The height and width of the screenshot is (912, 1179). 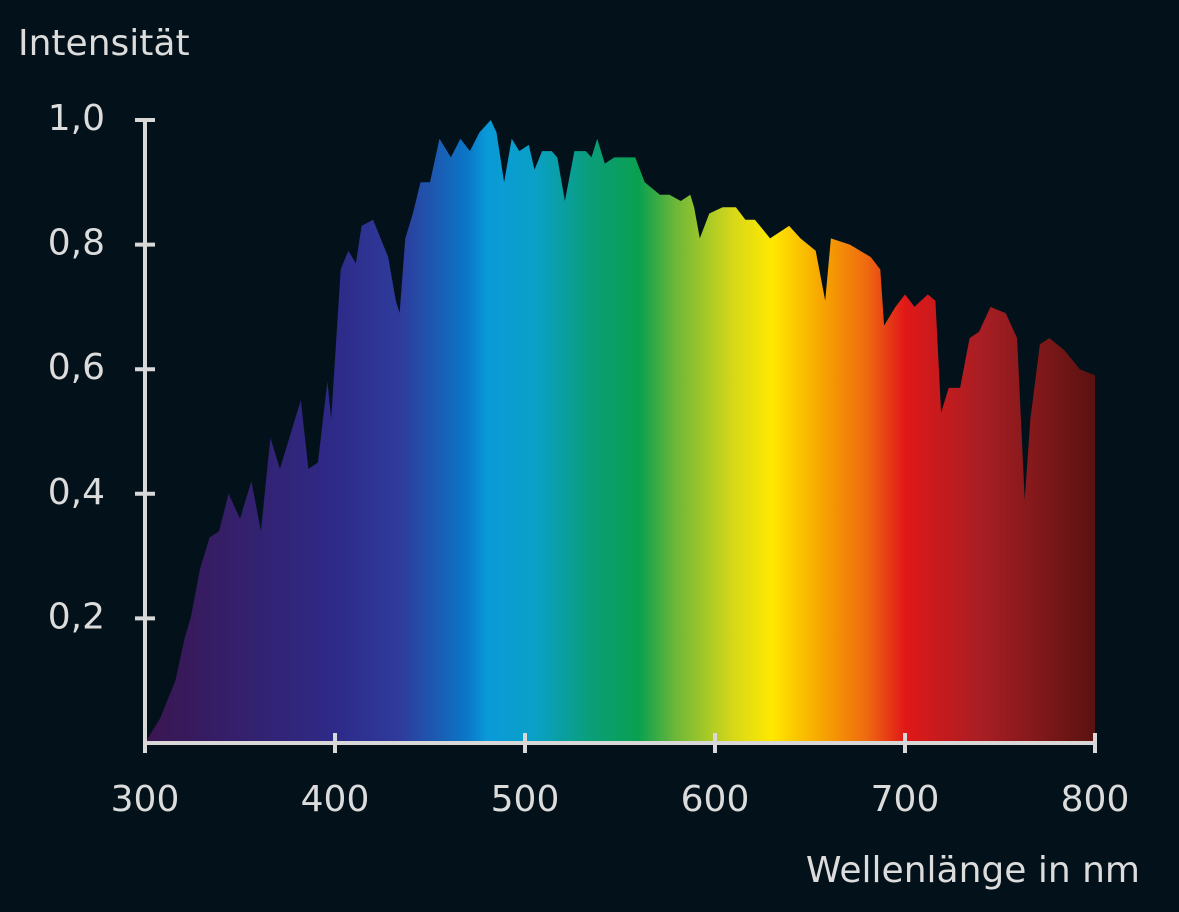 What do you see at coordinates (525, 799) in the screenshot?
I see `x-tick-label: 500` at bounding box center [525, 799].